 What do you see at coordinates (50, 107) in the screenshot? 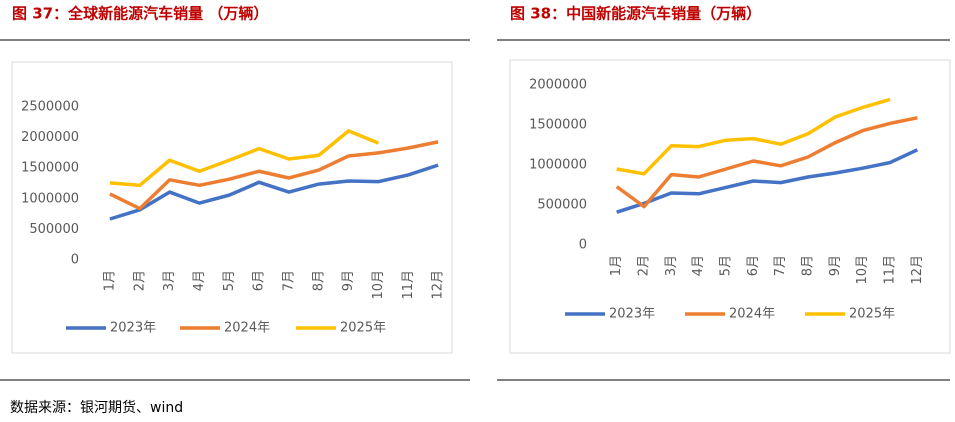
I see `y-tick-label: 2500000` at bounding box center [50, 107].